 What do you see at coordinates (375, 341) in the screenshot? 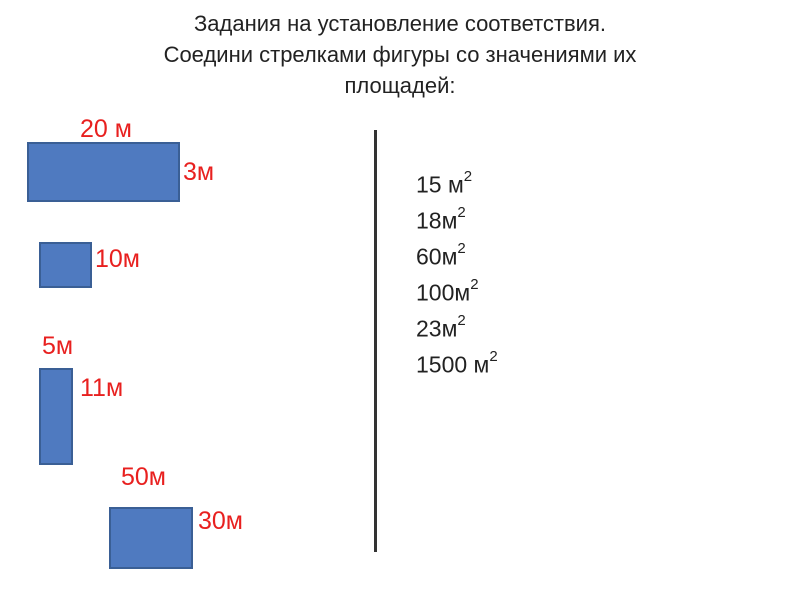
I see `vertical-divider` at bounding box center [375, 341].